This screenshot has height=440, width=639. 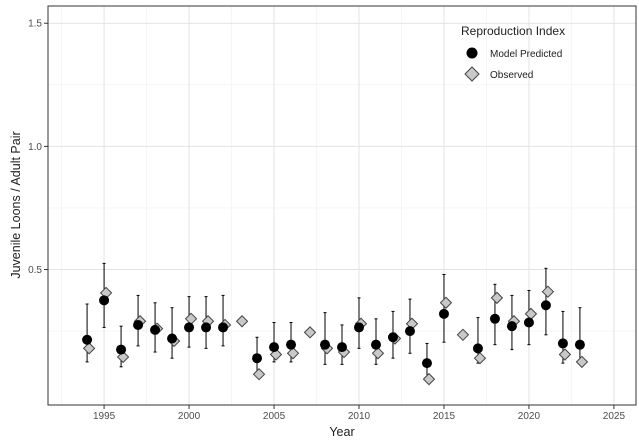 What do you see at coordinates (614, 416) in the screenshot?
I see `x-tick-label: 2025` at bounding box center [614, 416].